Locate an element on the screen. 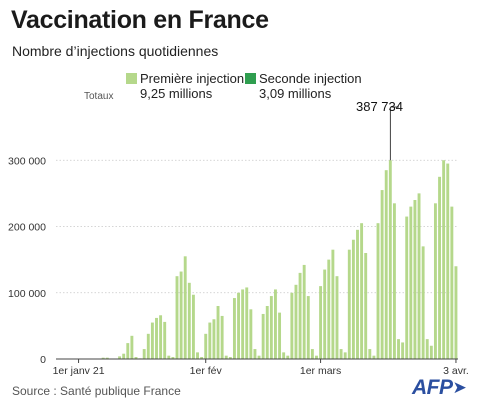  legend-second-injection: Seconde injection 3,09 millions is located at coordinates (303, 86).